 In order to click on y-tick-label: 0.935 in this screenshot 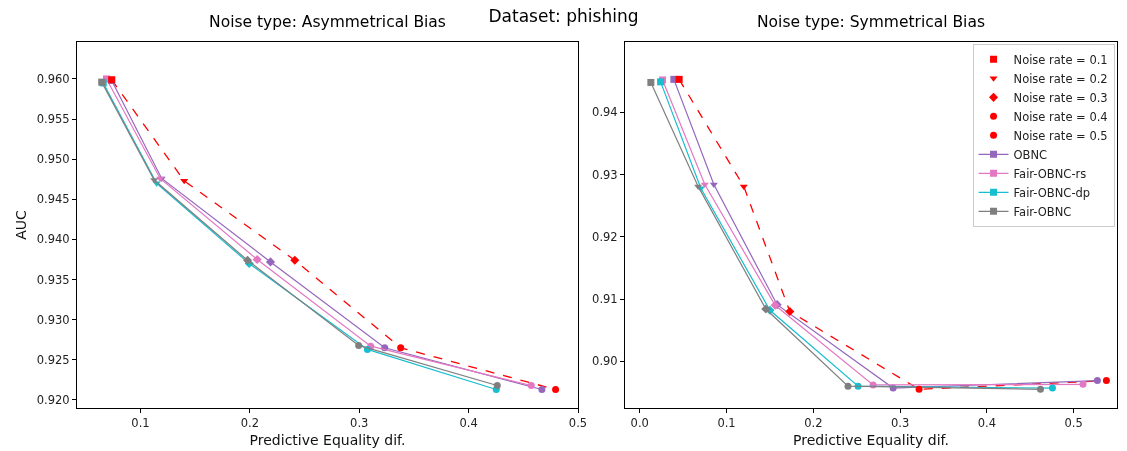, I will do `click(53, 279)`.